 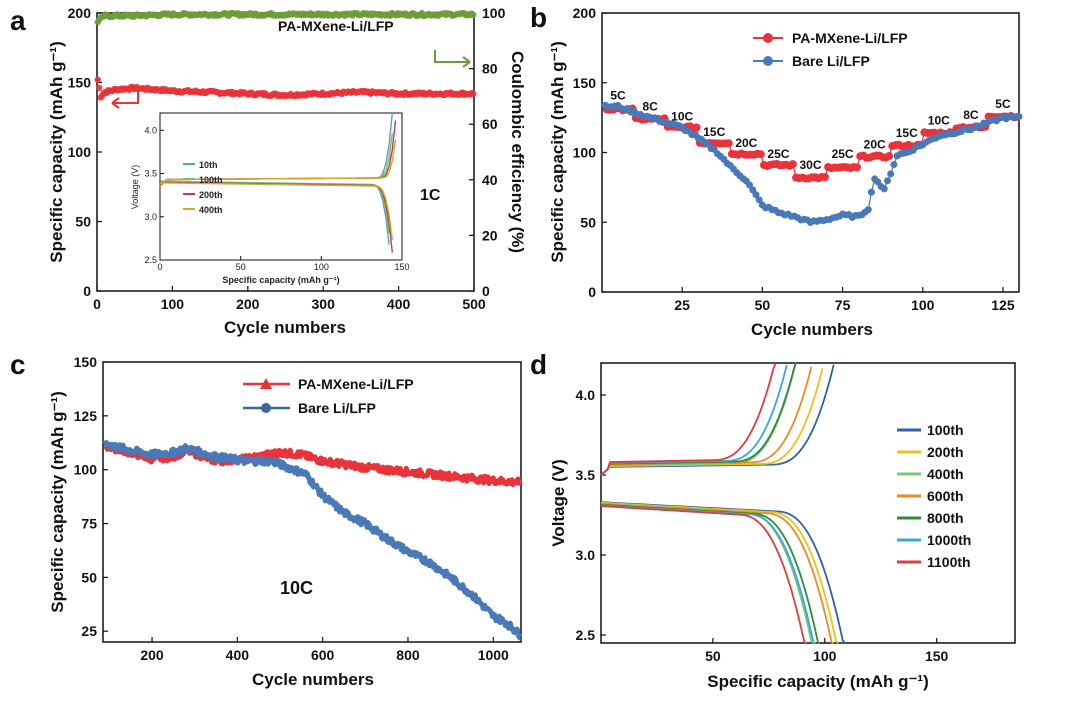 I want to click on panel-c-x-tick-label: 1000, so click(x=493, y=655).